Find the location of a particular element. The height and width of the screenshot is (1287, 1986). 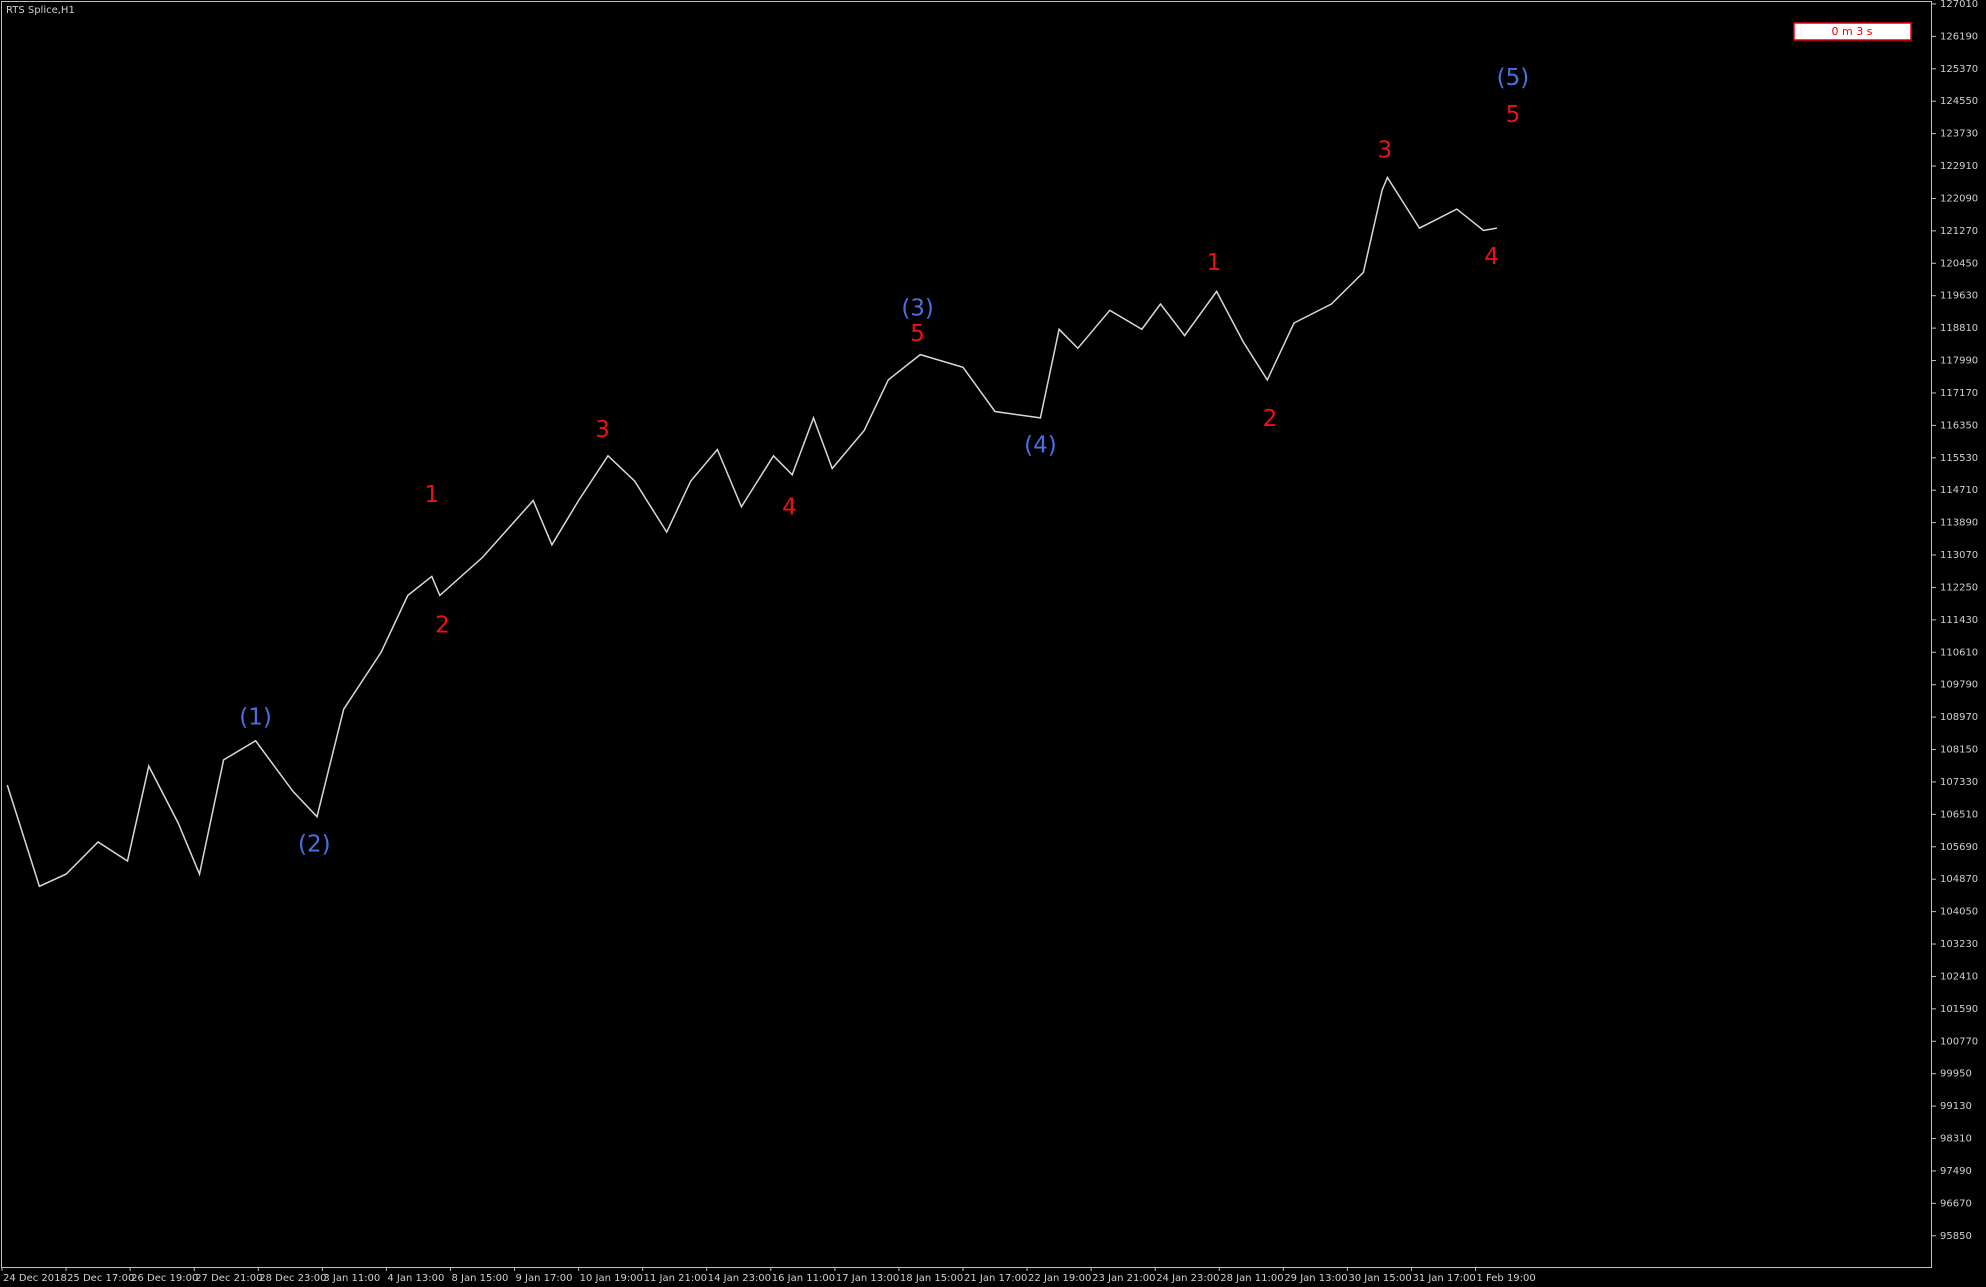

y-tick-label: 103230 is located at coordinates (1959, 944).